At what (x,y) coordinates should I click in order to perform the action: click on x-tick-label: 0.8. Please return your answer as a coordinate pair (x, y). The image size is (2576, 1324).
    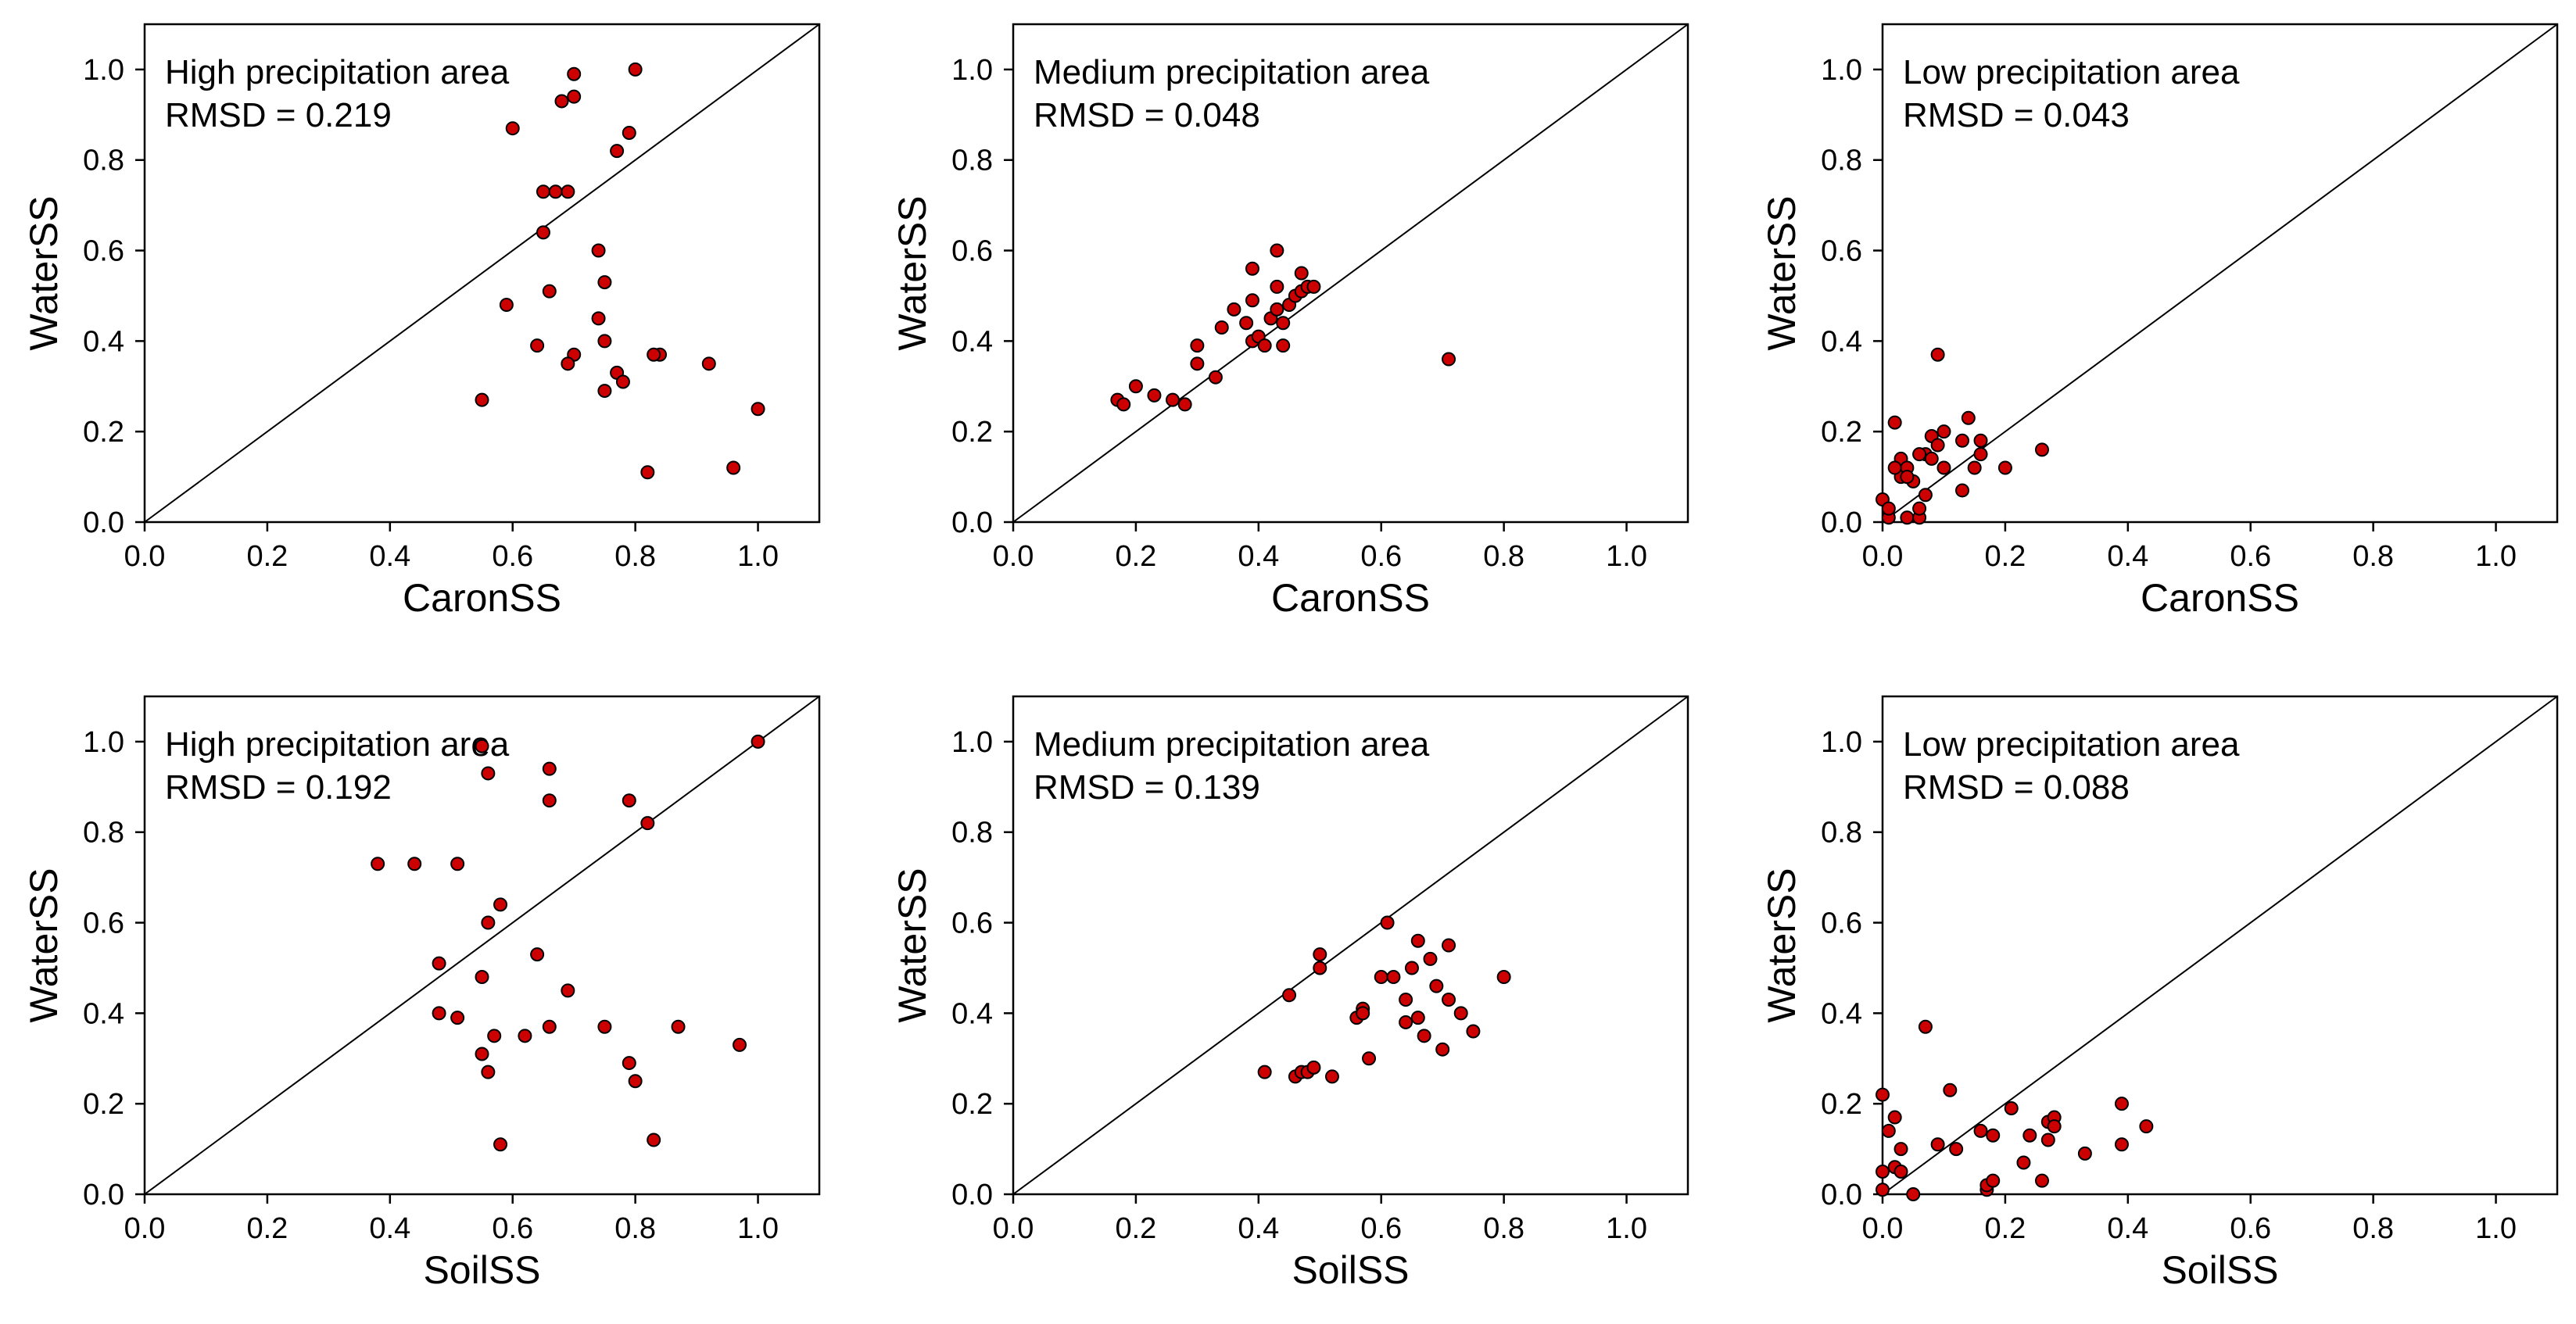
    Looking at the image, I should click on (1503, 556).